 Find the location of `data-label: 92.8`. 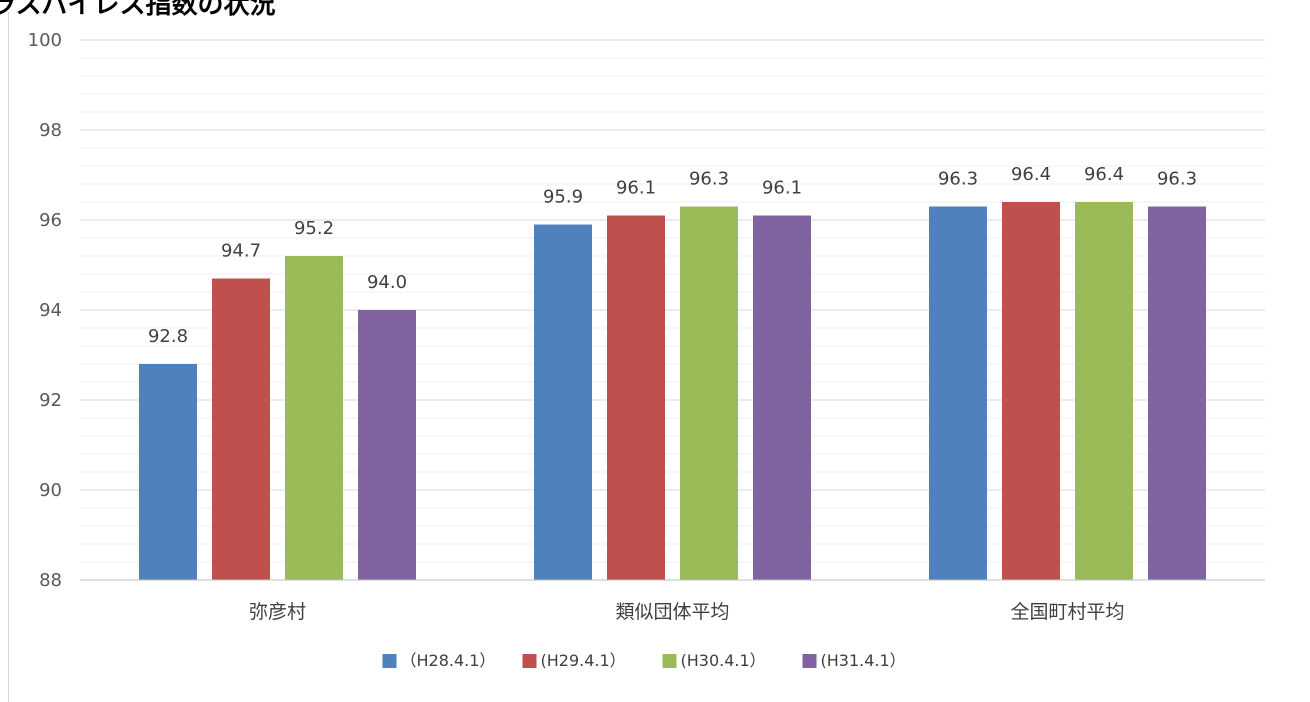

data-label: 92.8 is located at coordinates (168, 336).